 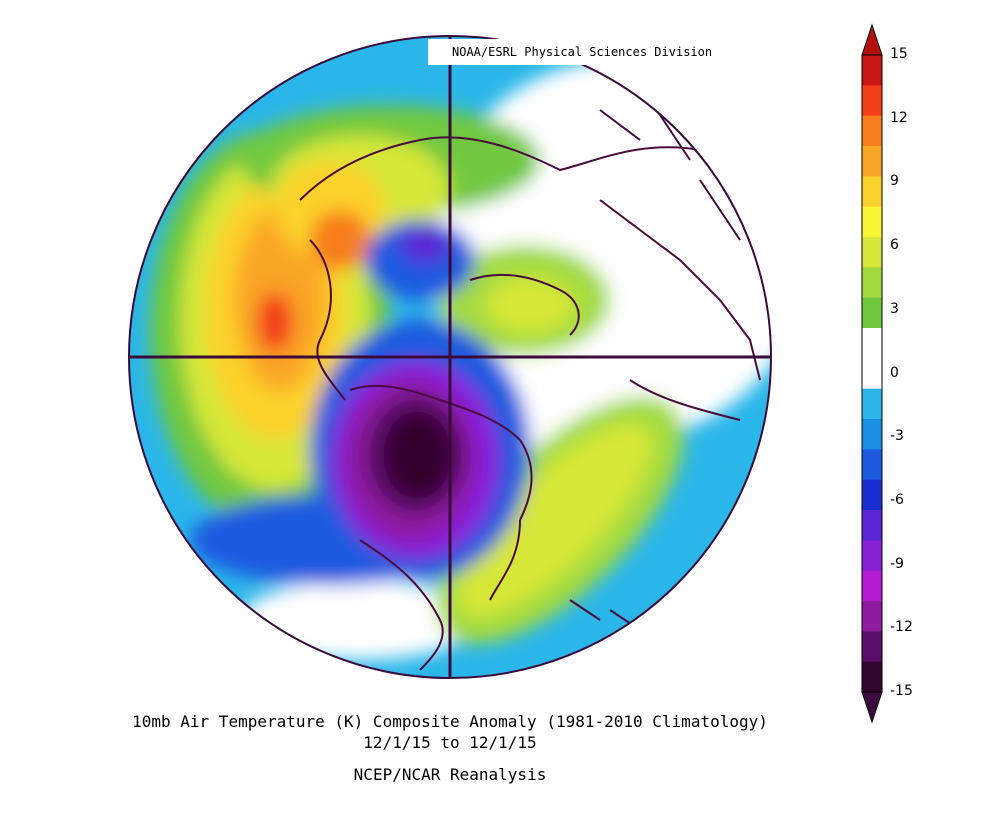 What do you see at coordinates (899, 54) in the screenshot?
I see `colorbar-tick-label: 15` at bounding box center [899, 54].